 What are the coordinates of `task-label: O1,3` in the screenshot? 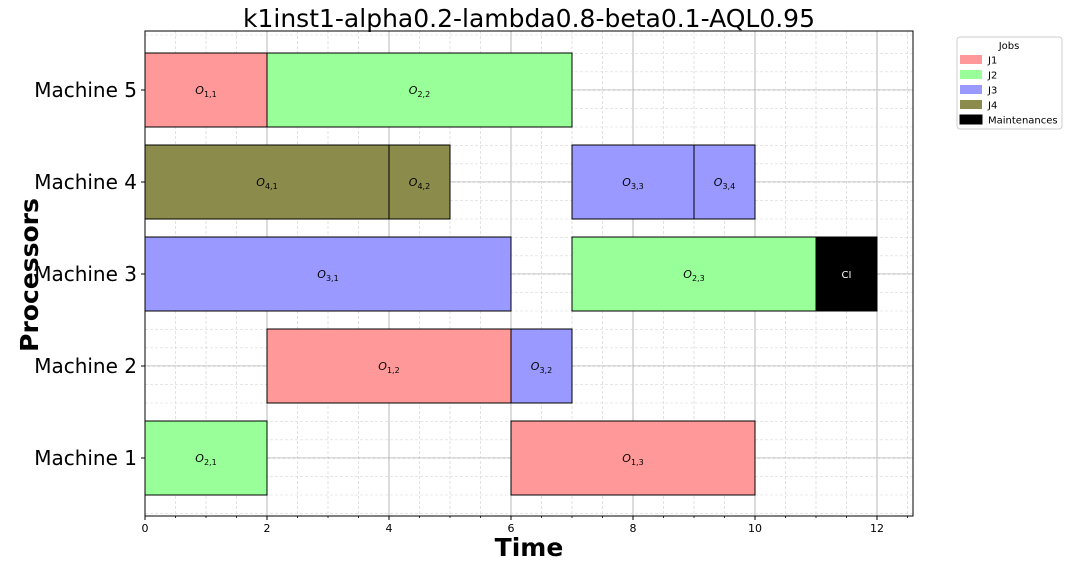 It's located at (632, 459).